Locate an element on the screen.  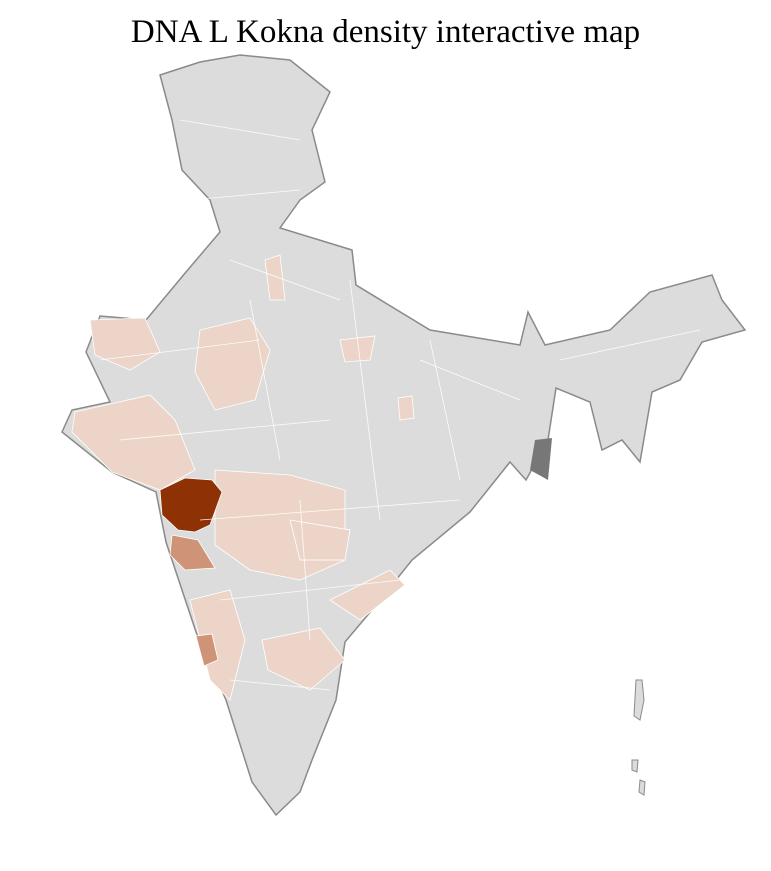
region-rajasthan-west-low is located at coordinates (125, 344).